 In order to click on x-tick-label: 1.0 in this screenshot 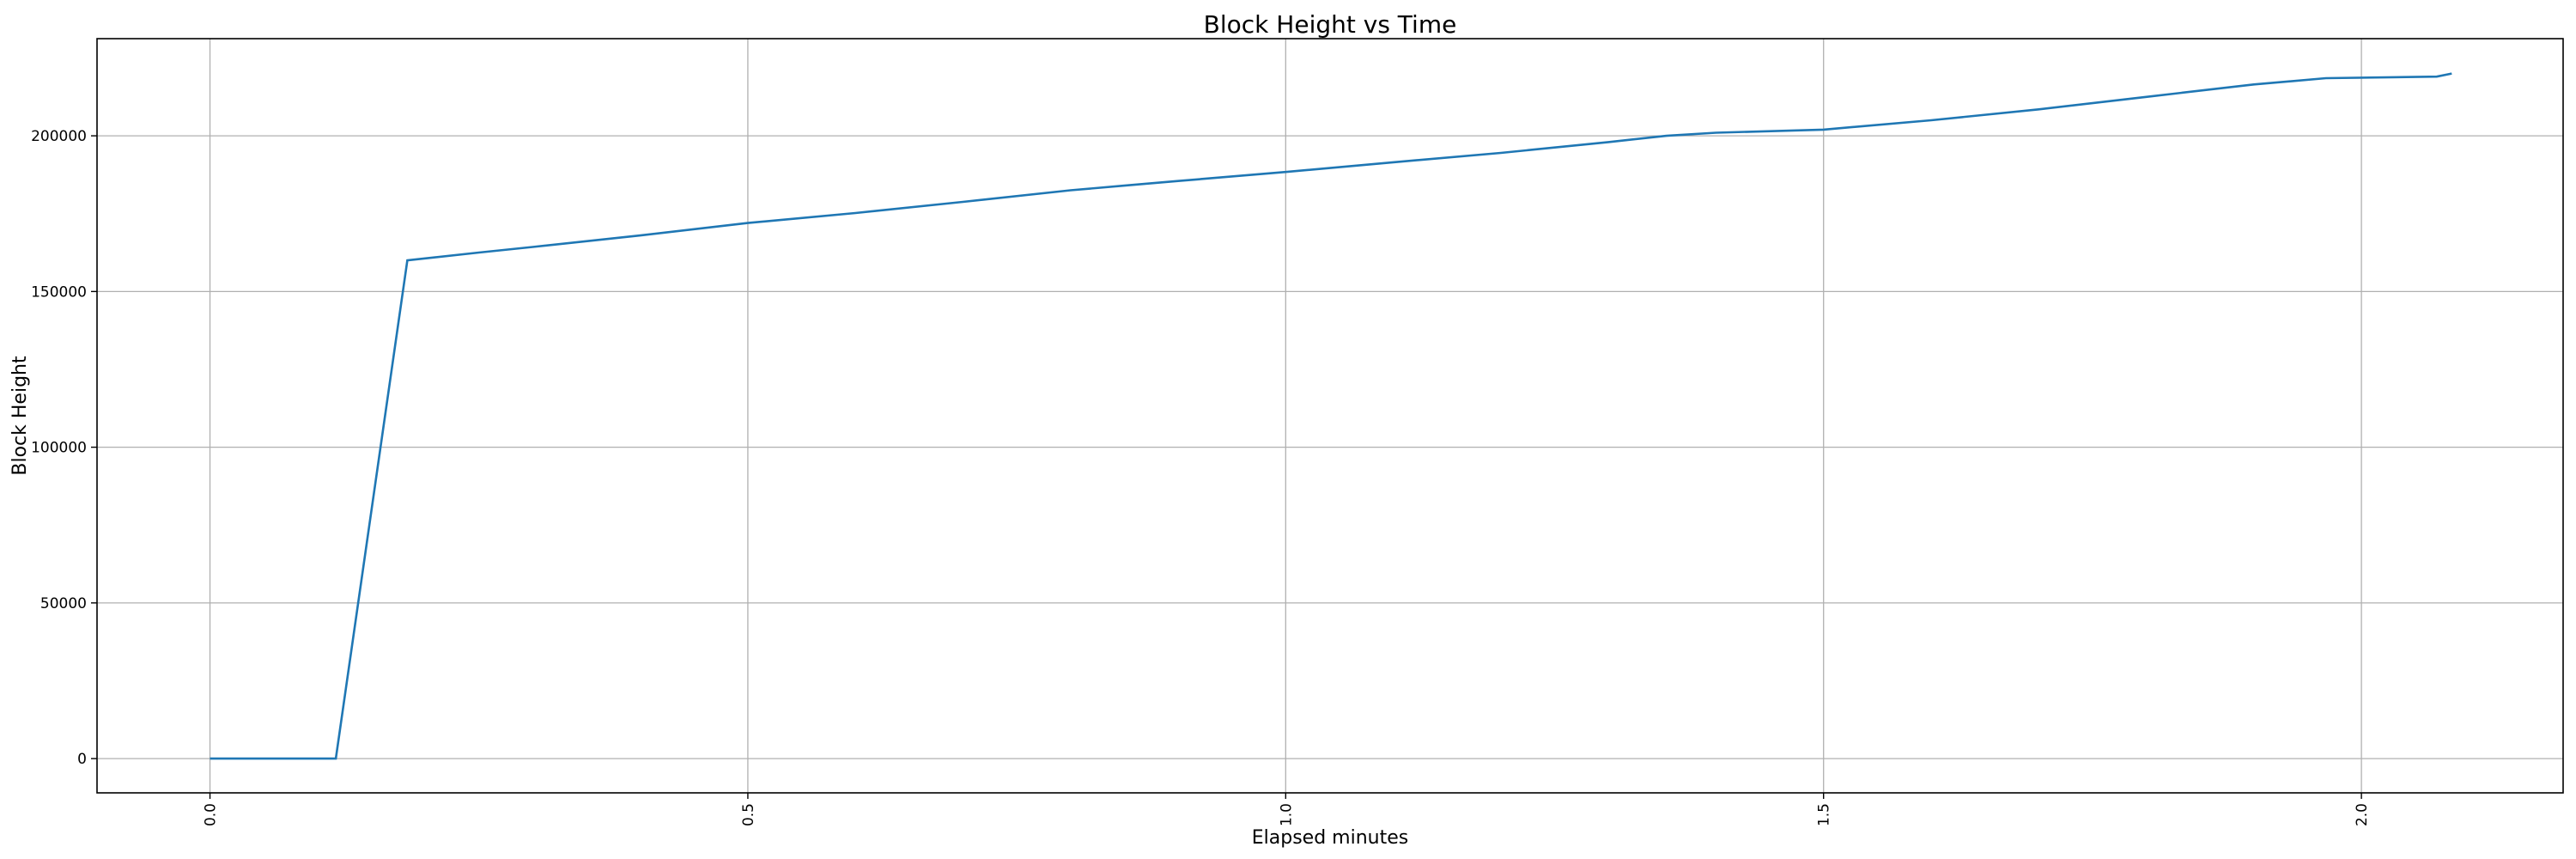, I will do `click(1287, 814)`.